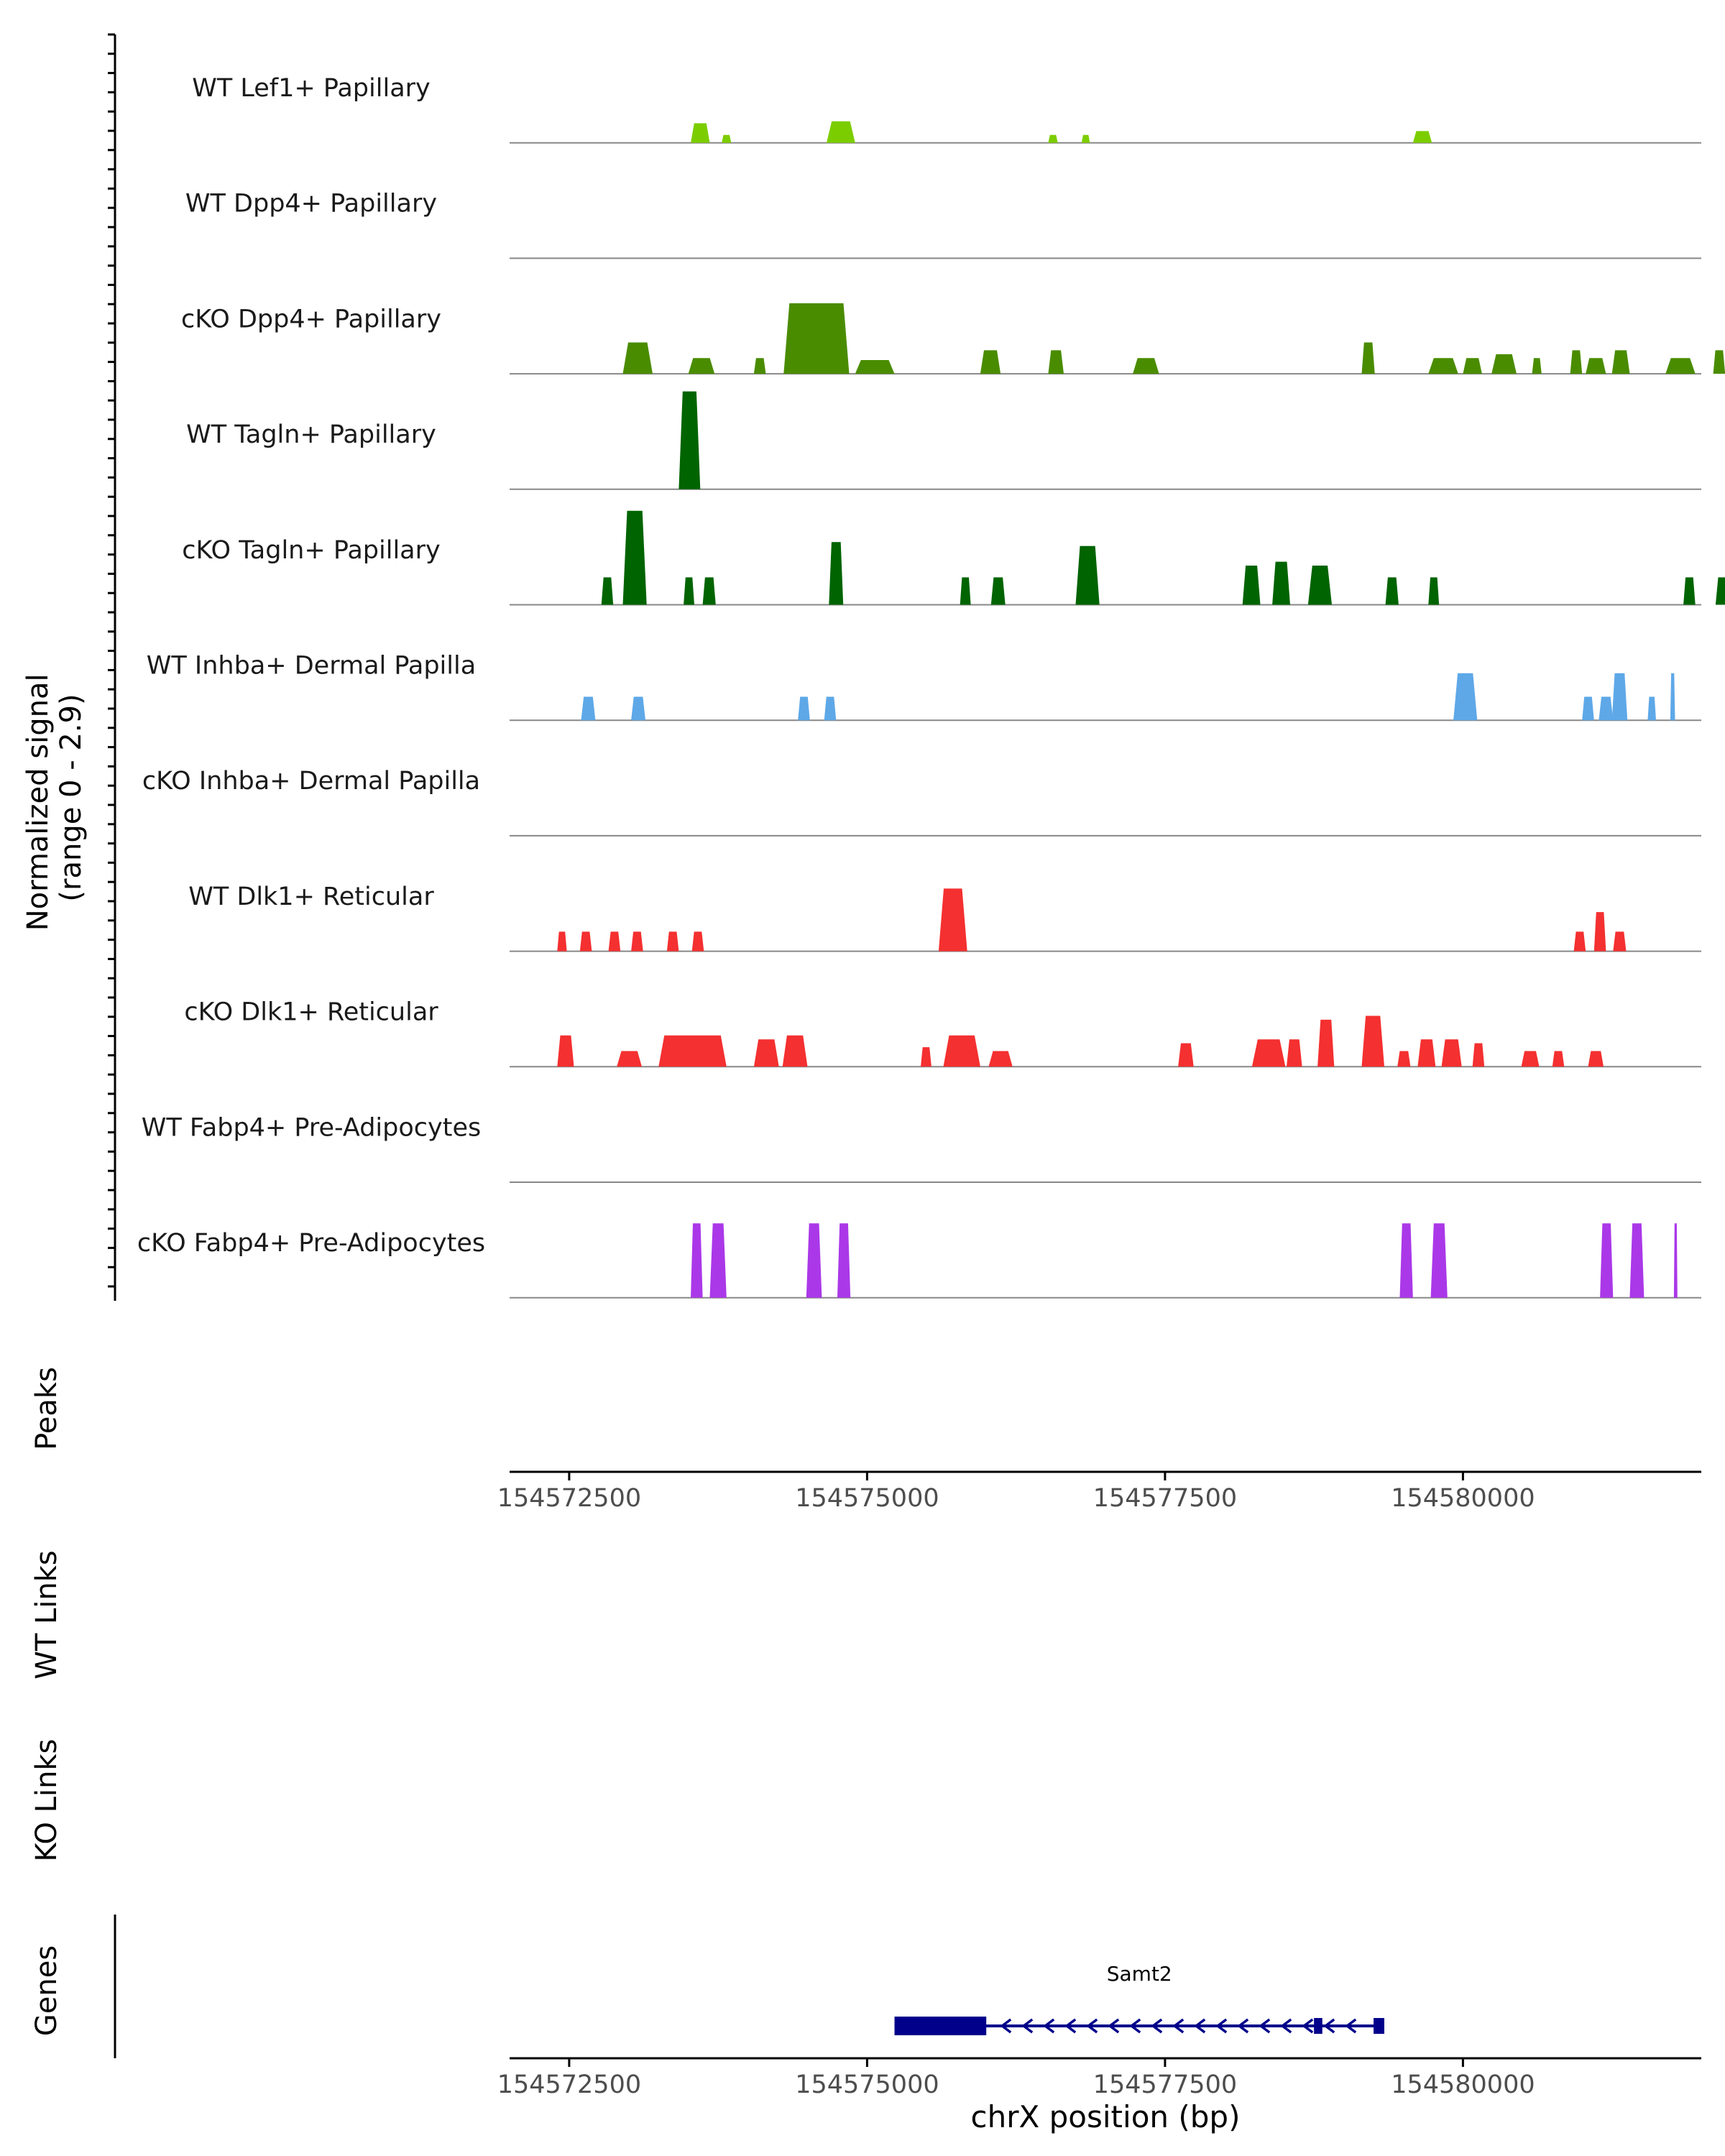  I want to click on track-10: cKO Fabp4+ Pre-Adipocytes, so click(919, 1261).